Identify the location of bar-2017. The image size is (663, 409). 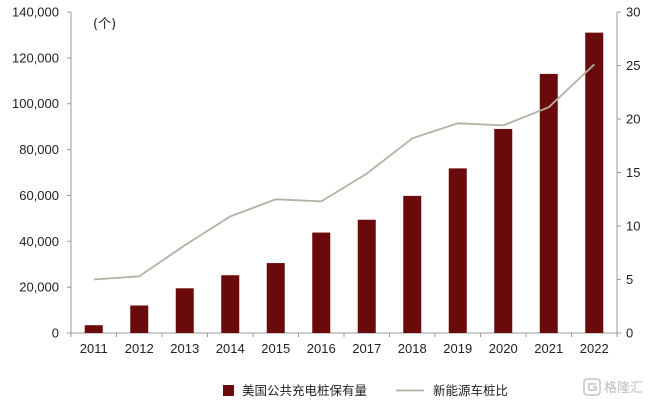
(366, 276).